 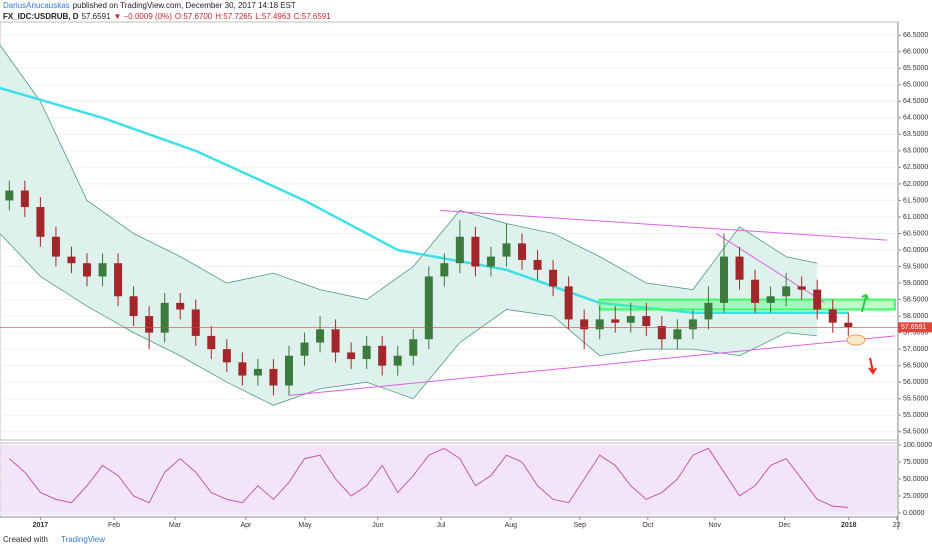 I want to click on x-tick-label: Feb, so click(x=114, y=525).